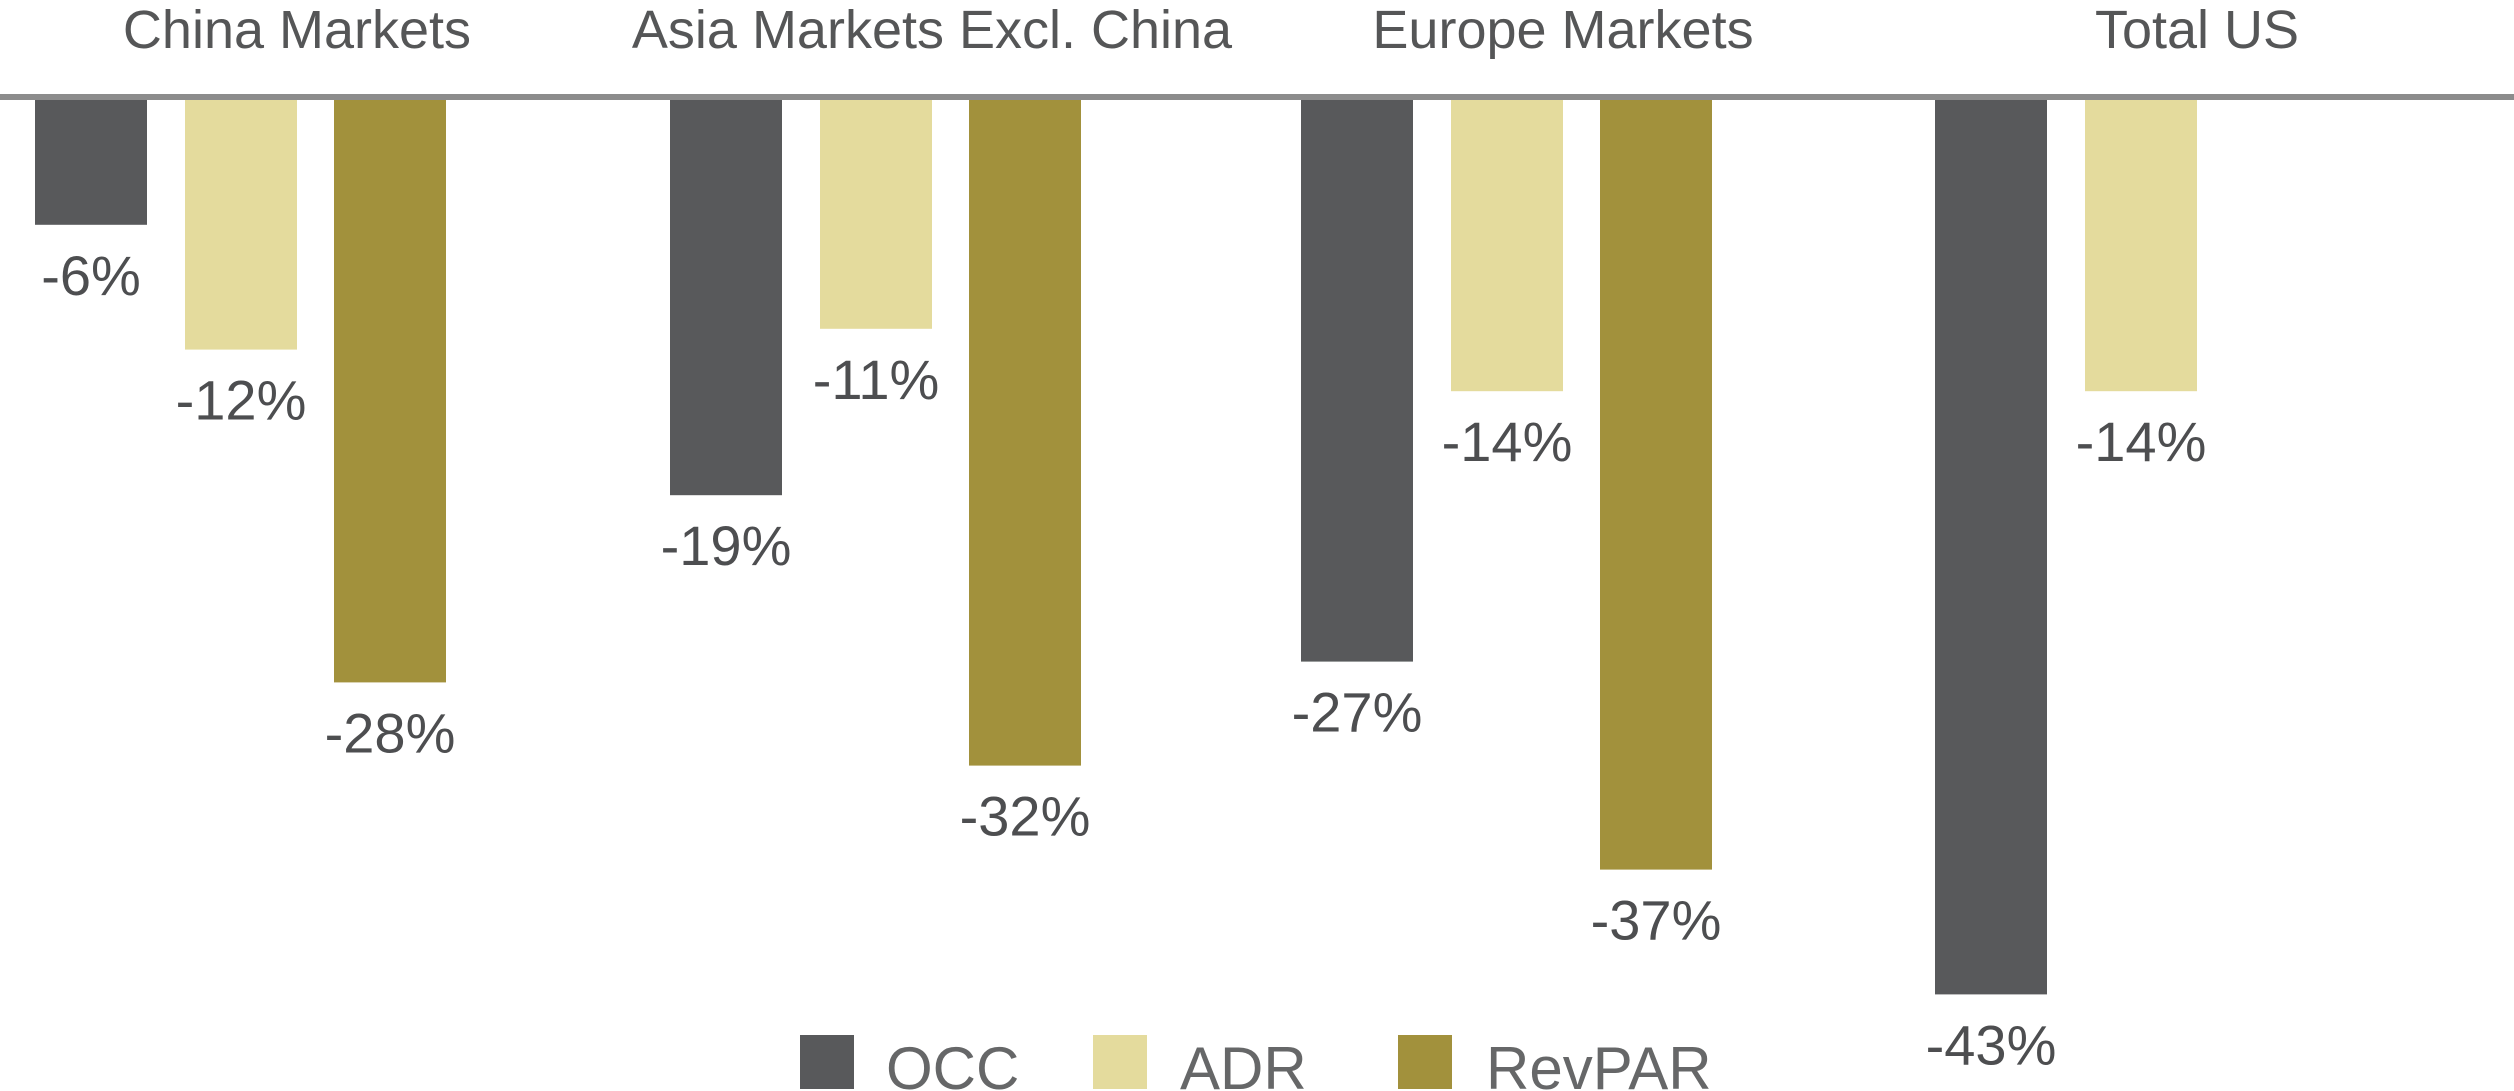 This screenshot has height=1091, width=2514. I want to click on value-label-adr-europe-markets: -14%, so click(1507, 441).